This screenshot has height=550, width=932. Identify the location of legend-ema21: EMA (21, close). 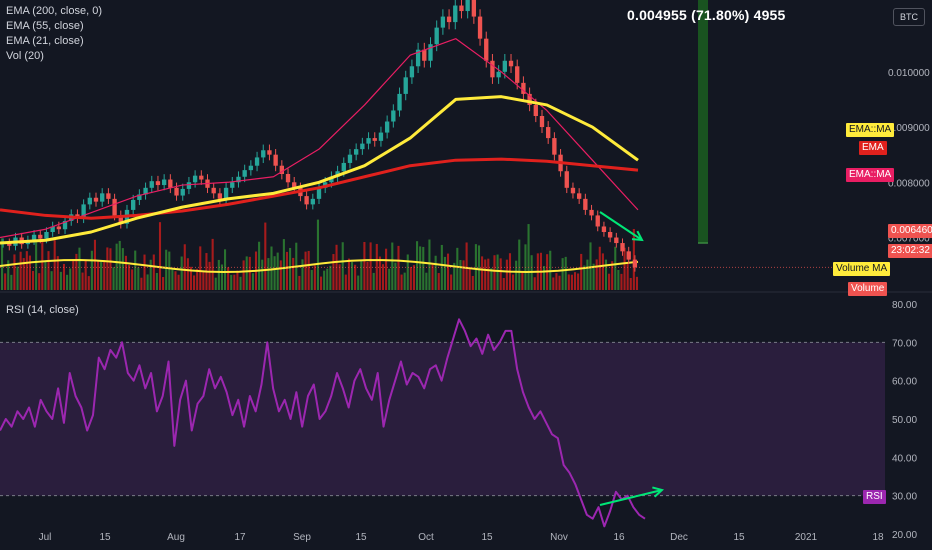
(45, 41).